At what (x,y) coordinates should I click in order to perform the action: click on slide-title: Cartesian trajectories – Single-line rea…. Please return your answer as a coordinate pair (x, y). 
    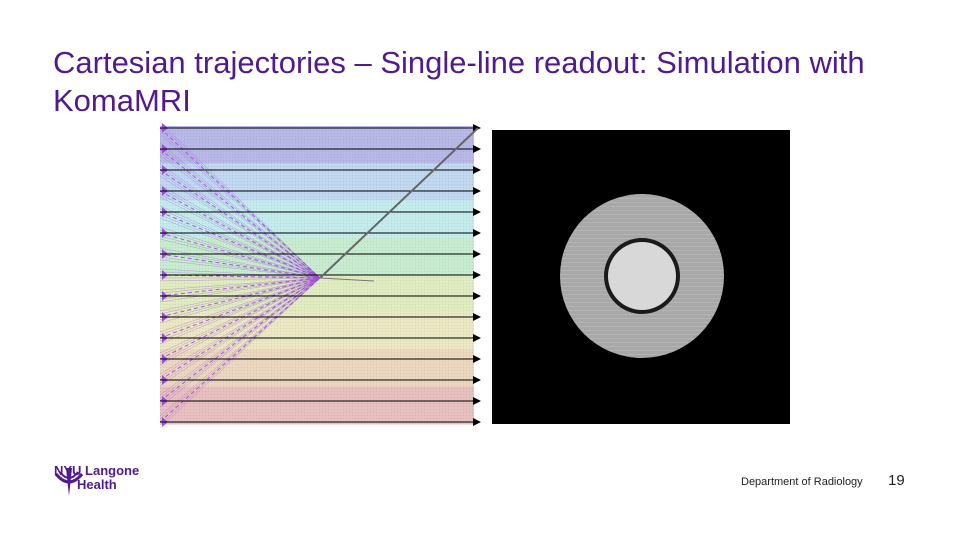
    Looking at the image, I should click on (459, 81).